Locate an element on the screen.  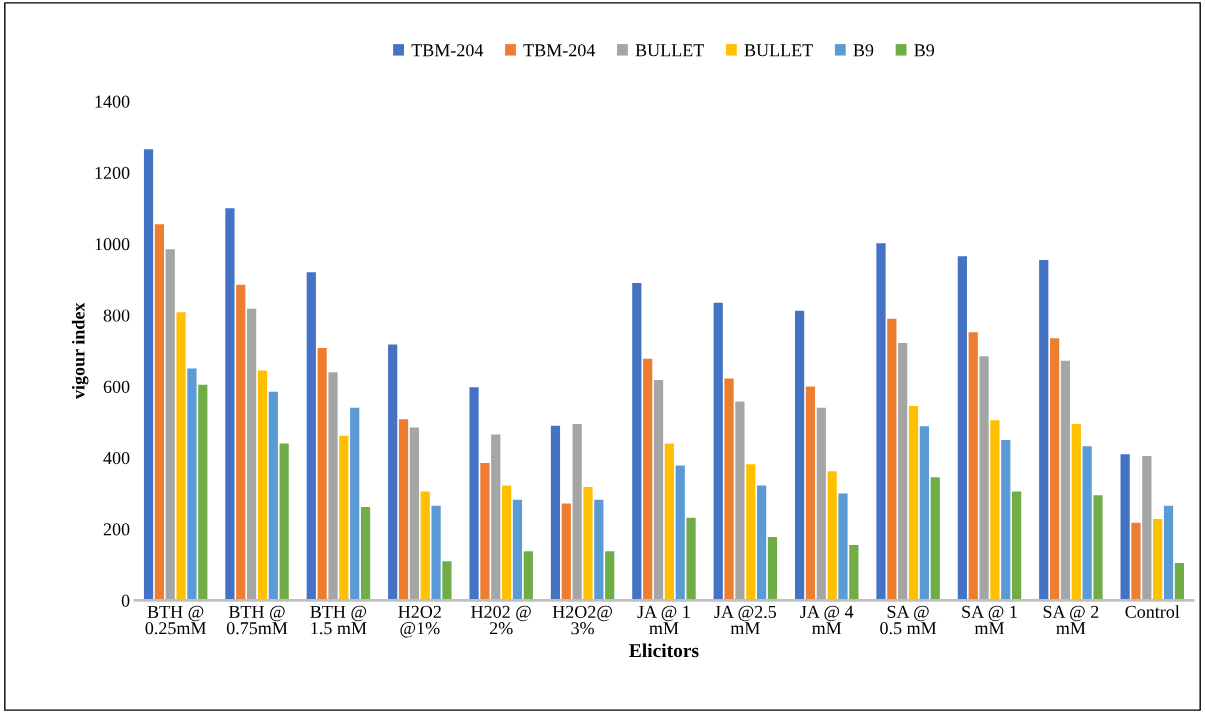
x-tick-label: JA @ 1 mM is located at coordinates (663, 620).